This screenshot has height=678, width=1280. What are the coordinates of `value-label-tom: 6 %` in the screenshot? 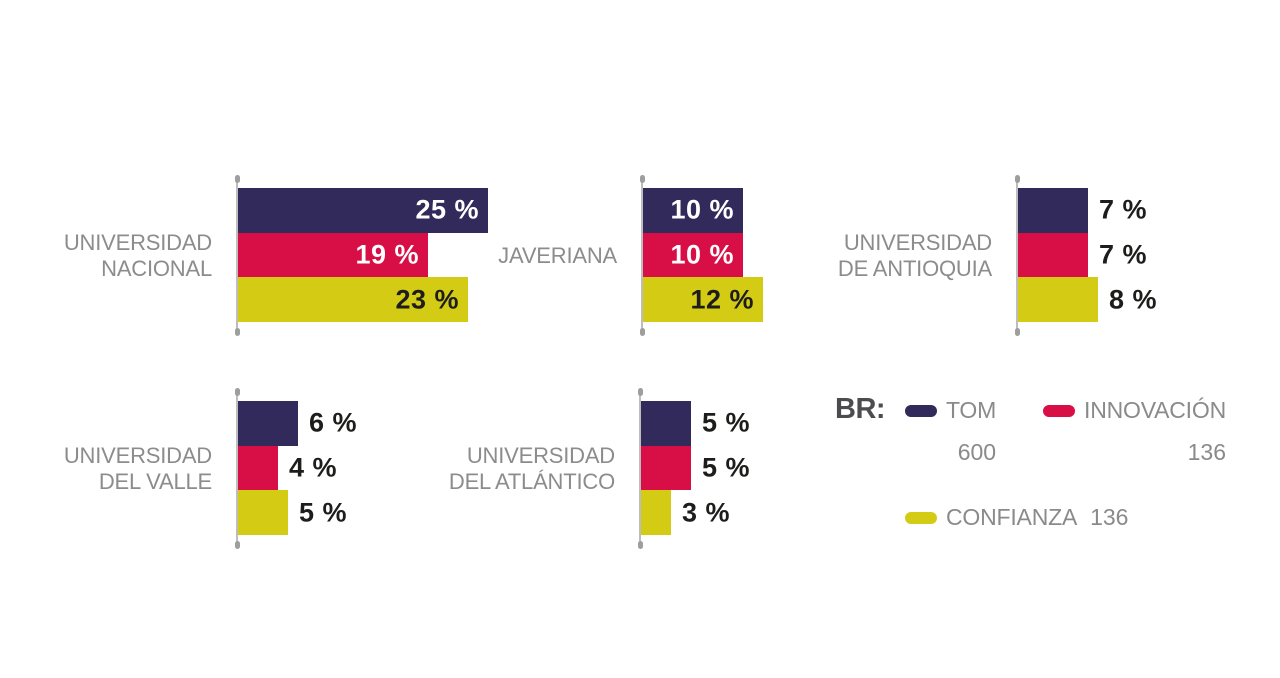 It's located at (333, 422).